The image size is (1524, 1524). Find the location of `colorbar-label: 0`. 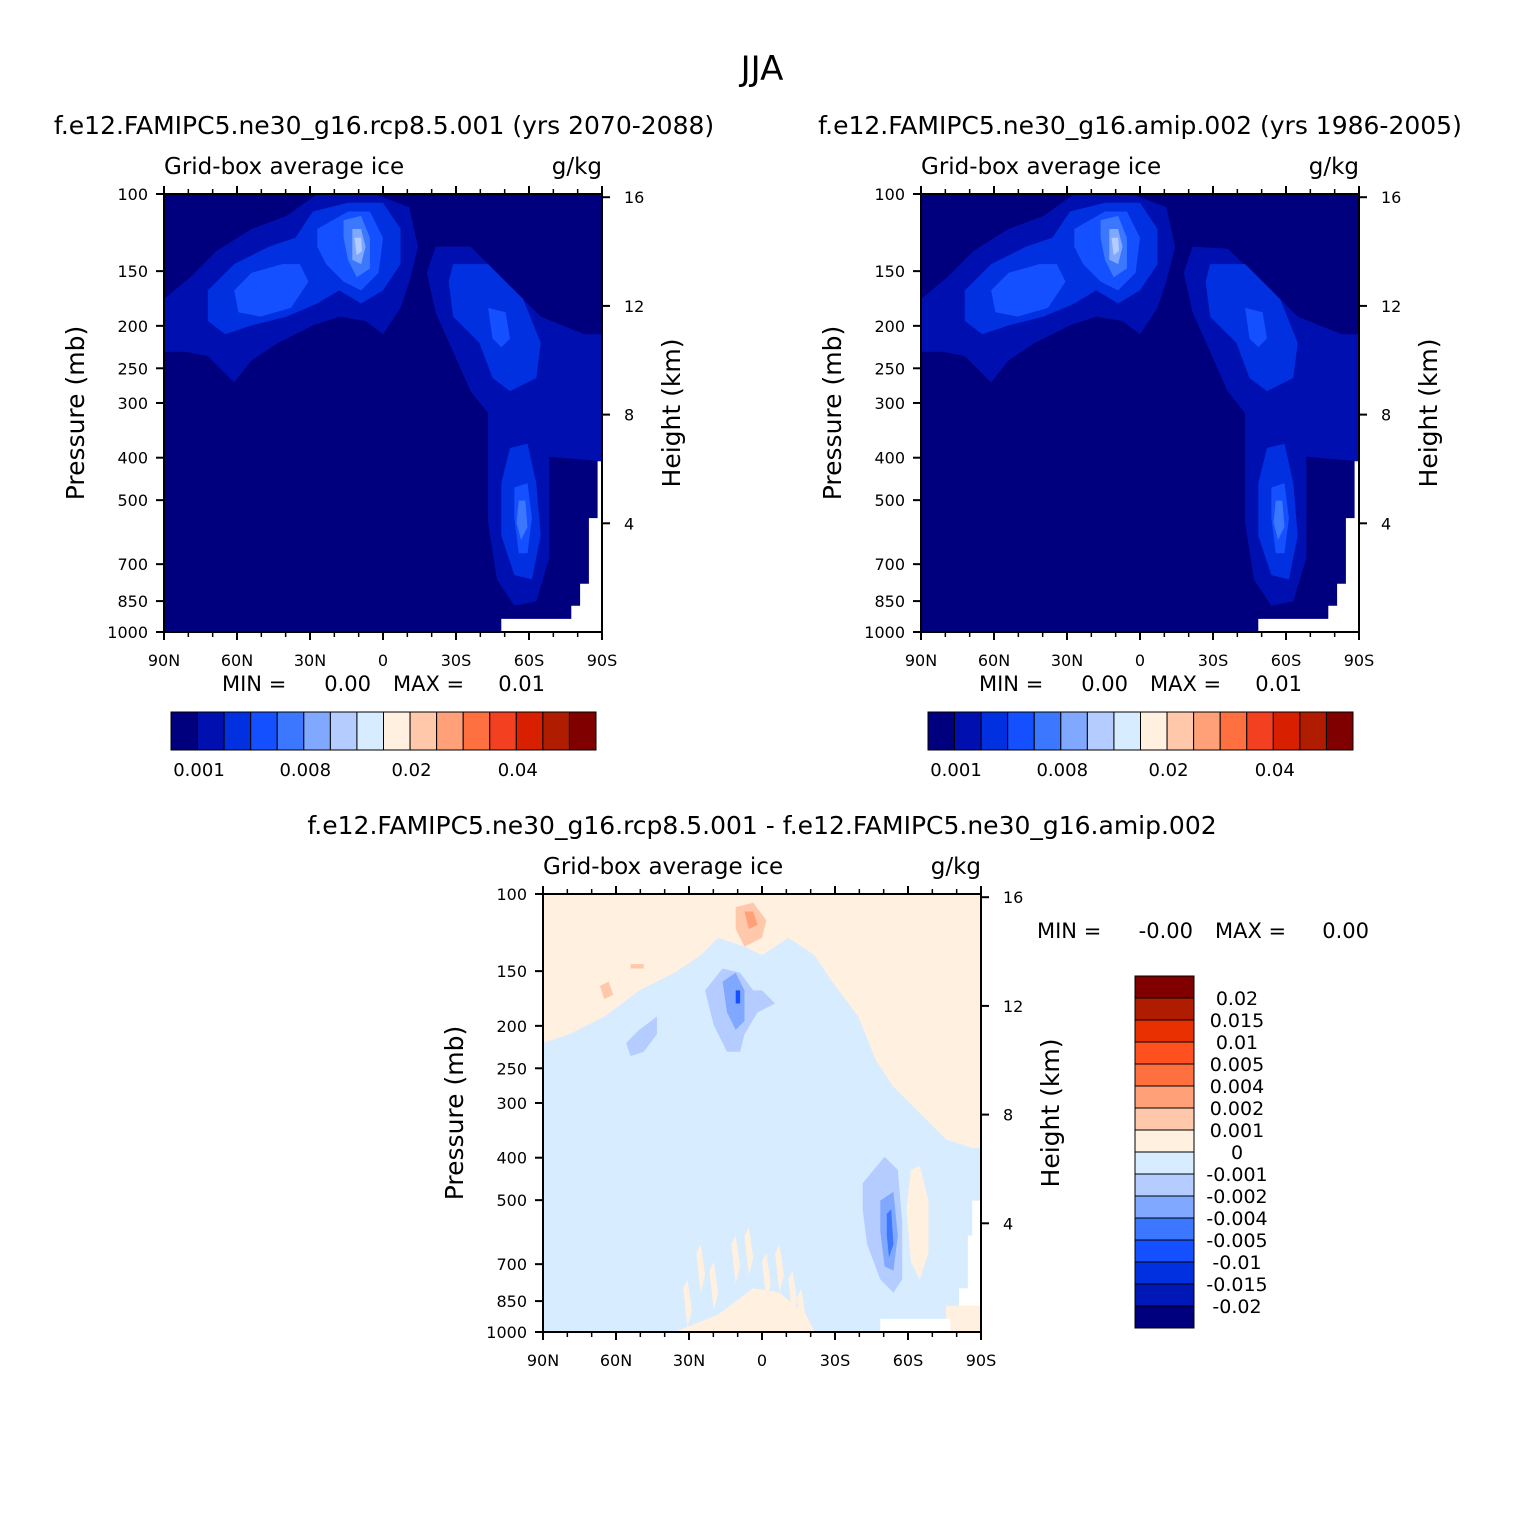

colorbar-label: 0 is located at coordinates (1237, 1153).